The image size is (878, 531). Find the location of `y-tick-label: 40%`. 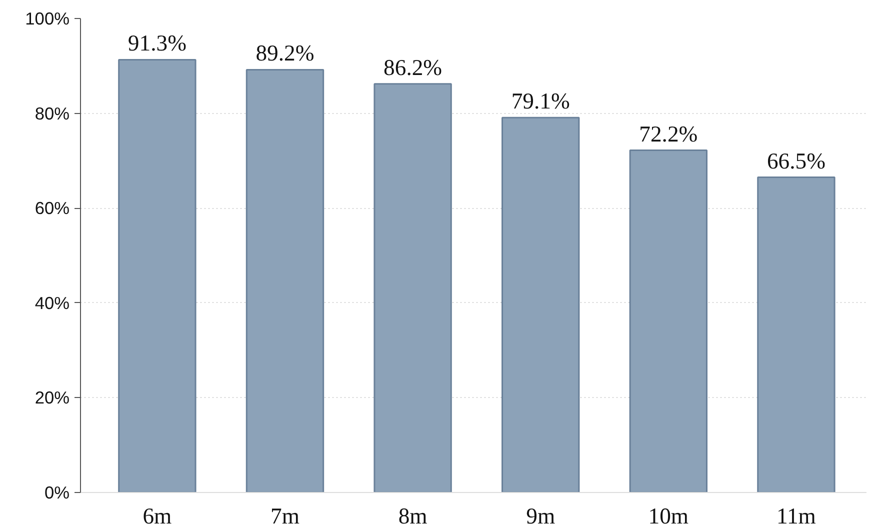

y-tick-label: 40% is located at coordinates (52, 302).